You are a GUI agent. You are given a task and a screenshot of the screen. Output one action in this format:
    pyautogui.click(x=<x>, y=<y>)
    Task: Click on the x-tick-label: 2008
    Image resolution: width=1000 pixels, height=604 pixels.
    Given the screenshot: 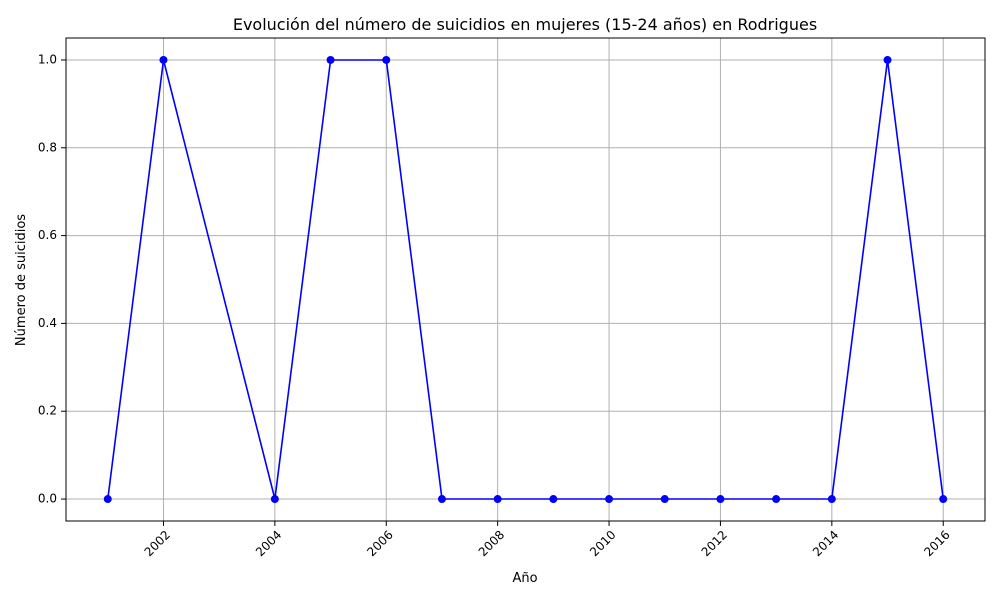 What is the action you would take?
    pyautogui.click(x=491, y=543)
    